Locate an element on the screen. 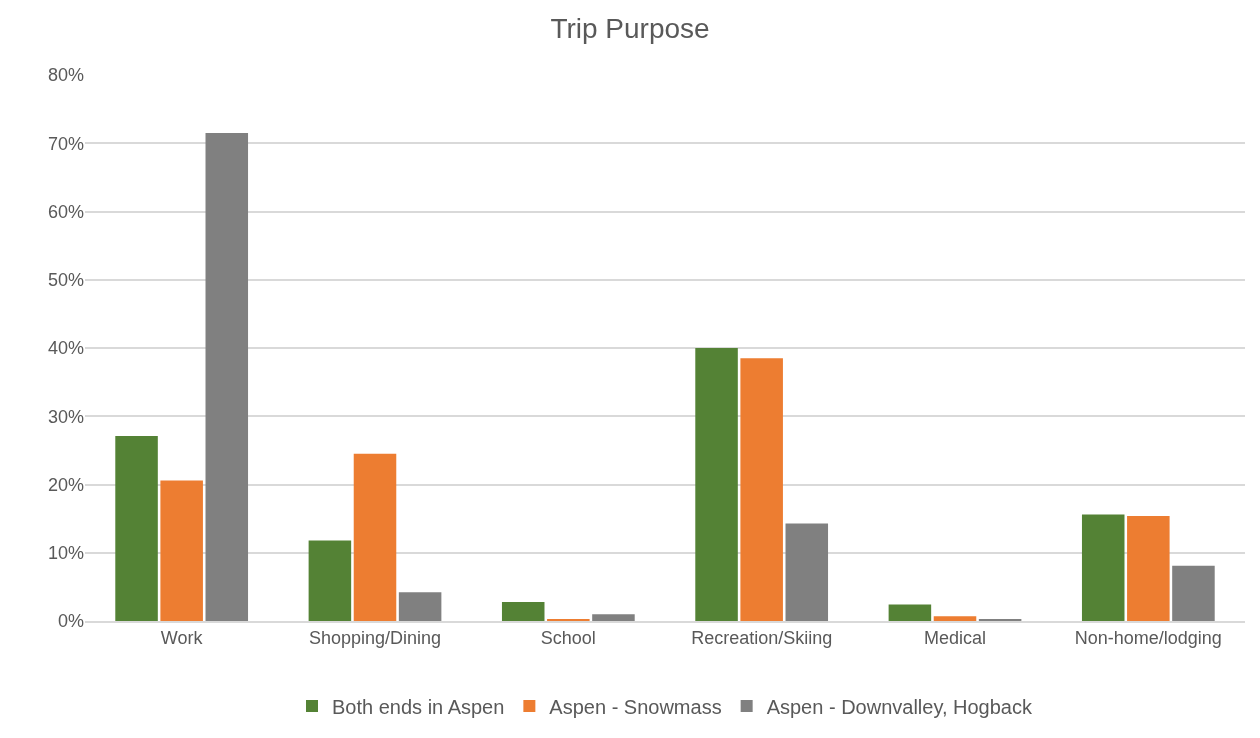 The image size is (1260, 738). y-tick-label: 20% is located at coordinates (65, 484).